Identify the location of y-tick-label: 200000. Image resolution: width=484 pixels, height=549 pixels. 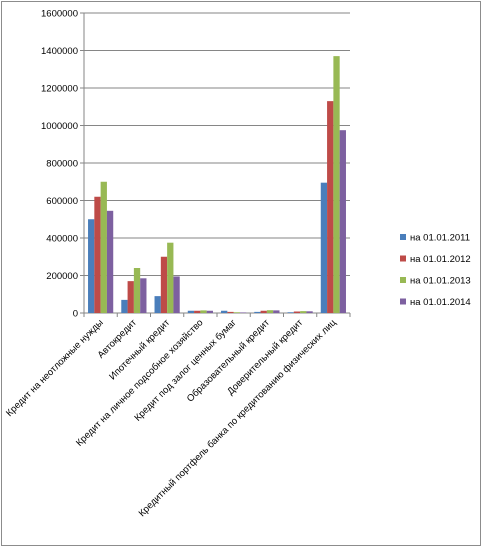
(62, 276).